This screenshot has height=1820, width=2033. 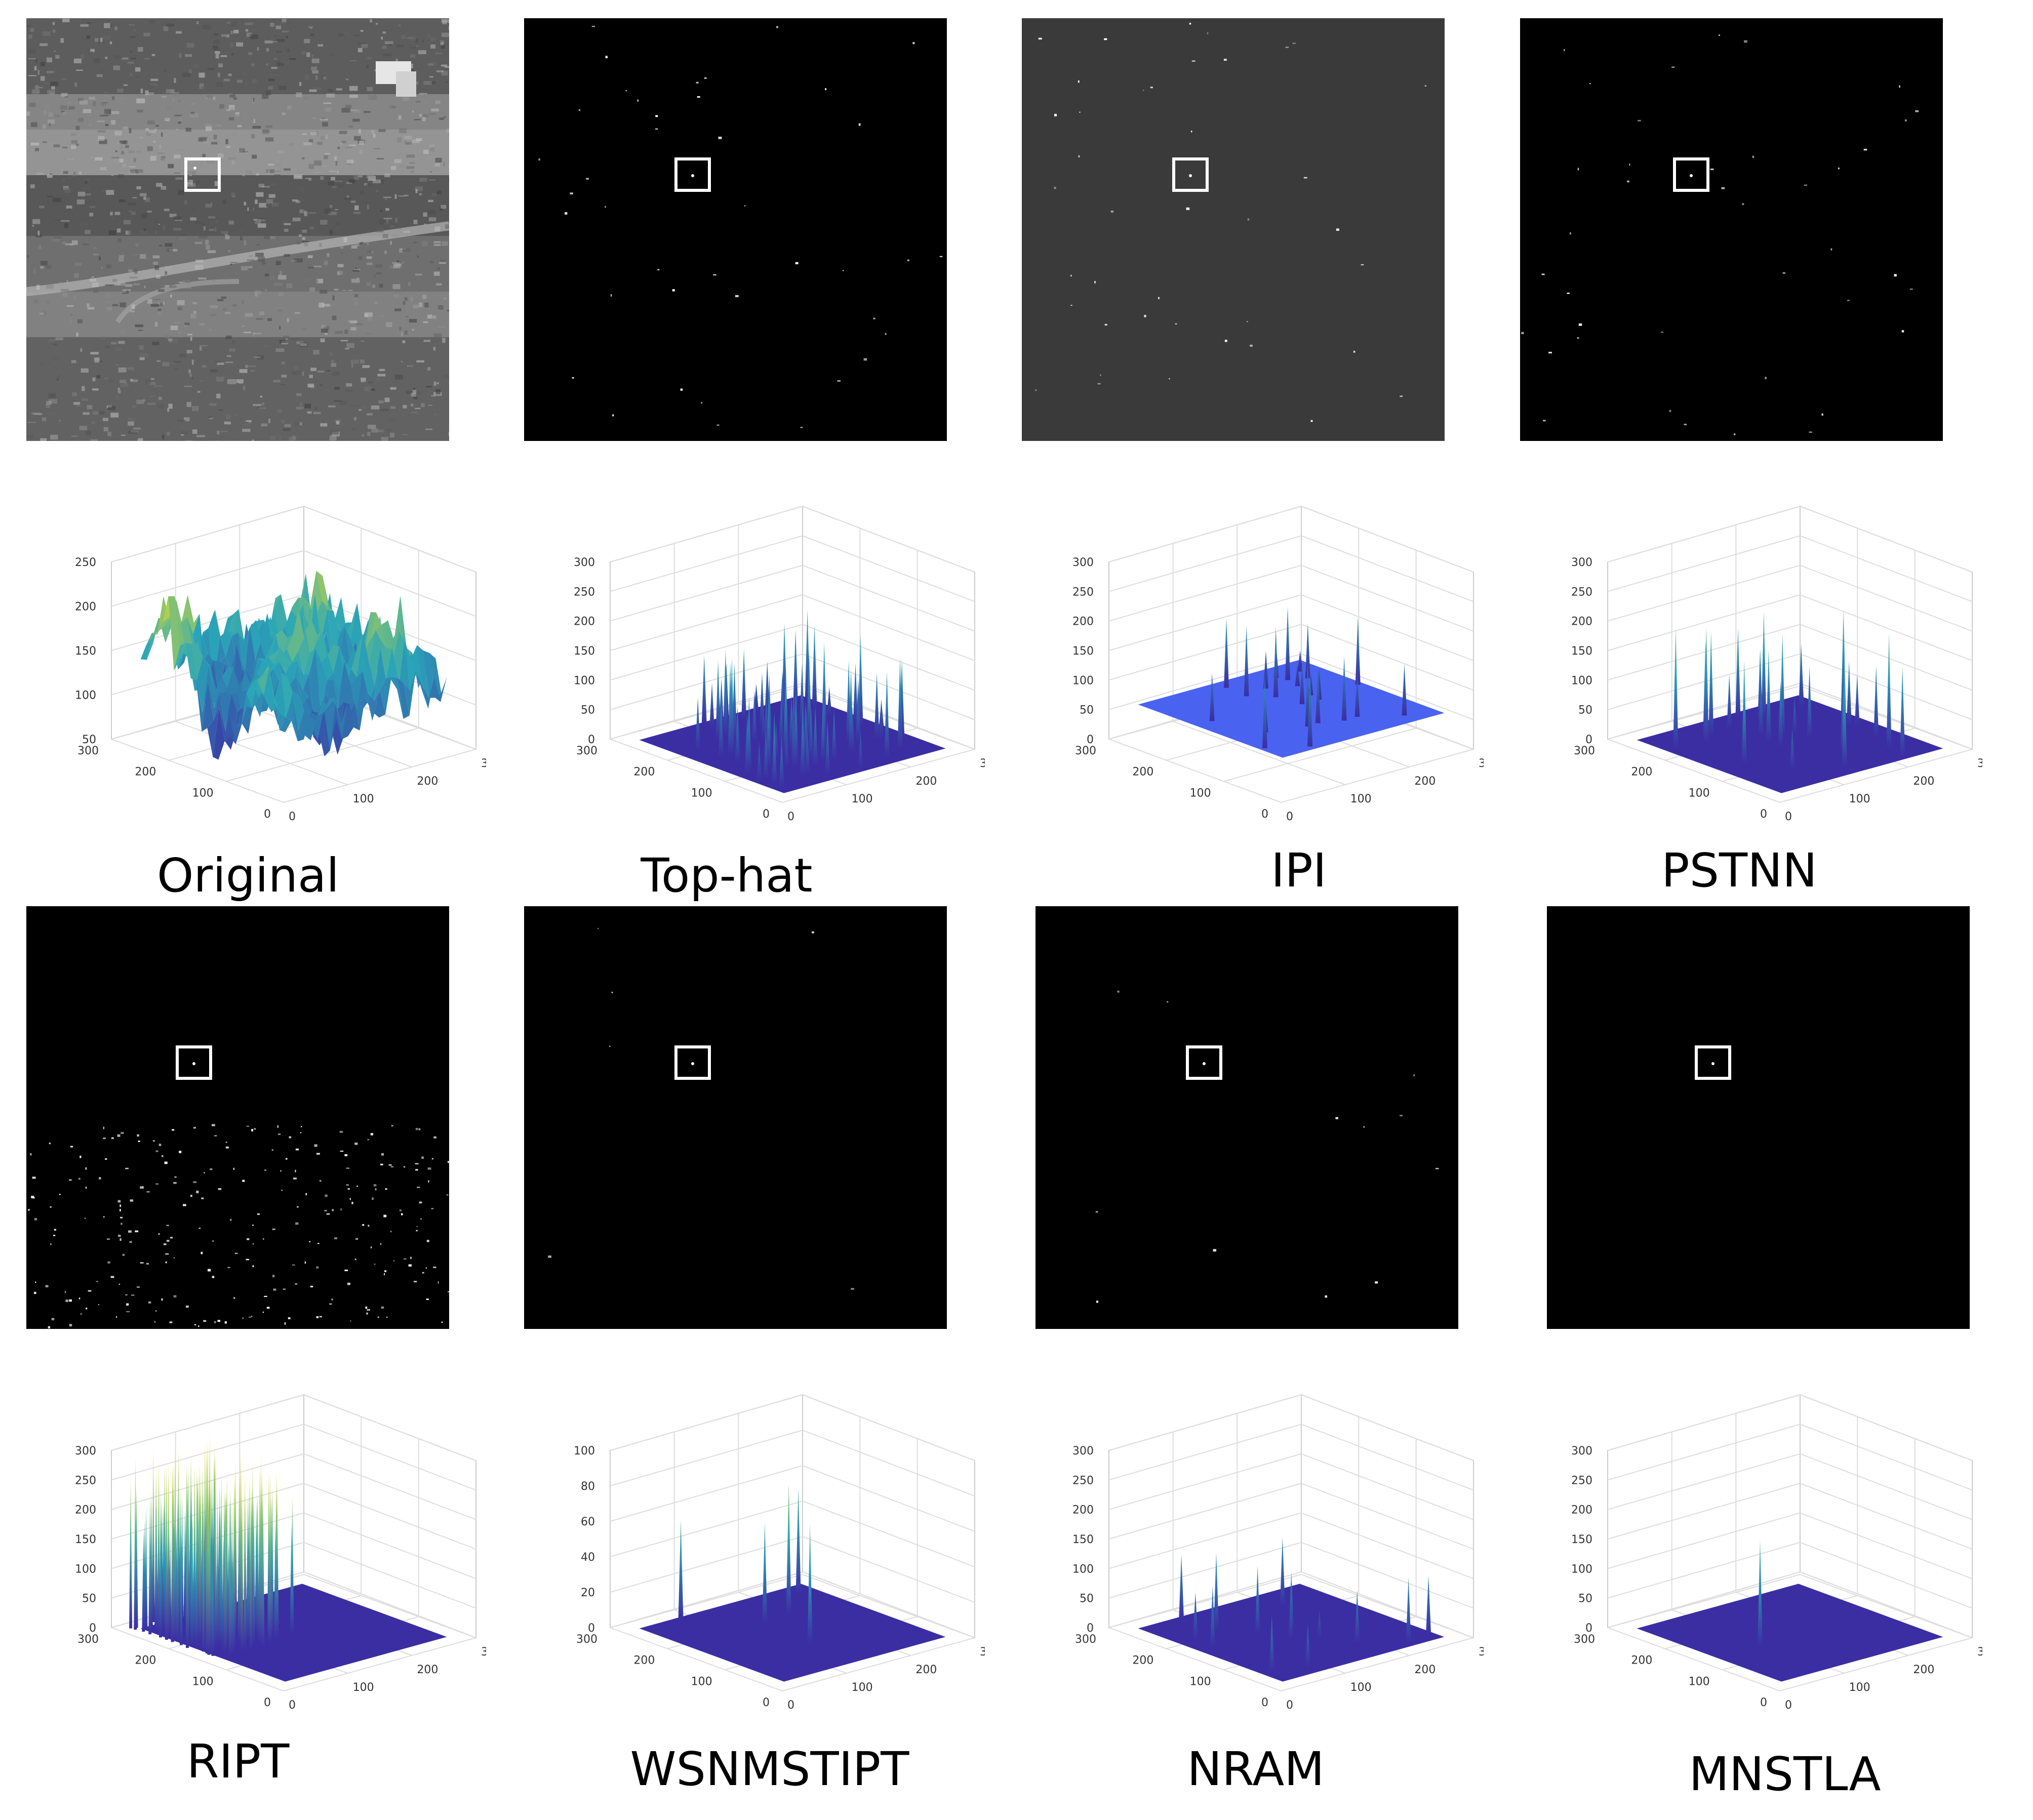 I want to click on caption-nram: NRAM, so click(x=1256, y=1769).